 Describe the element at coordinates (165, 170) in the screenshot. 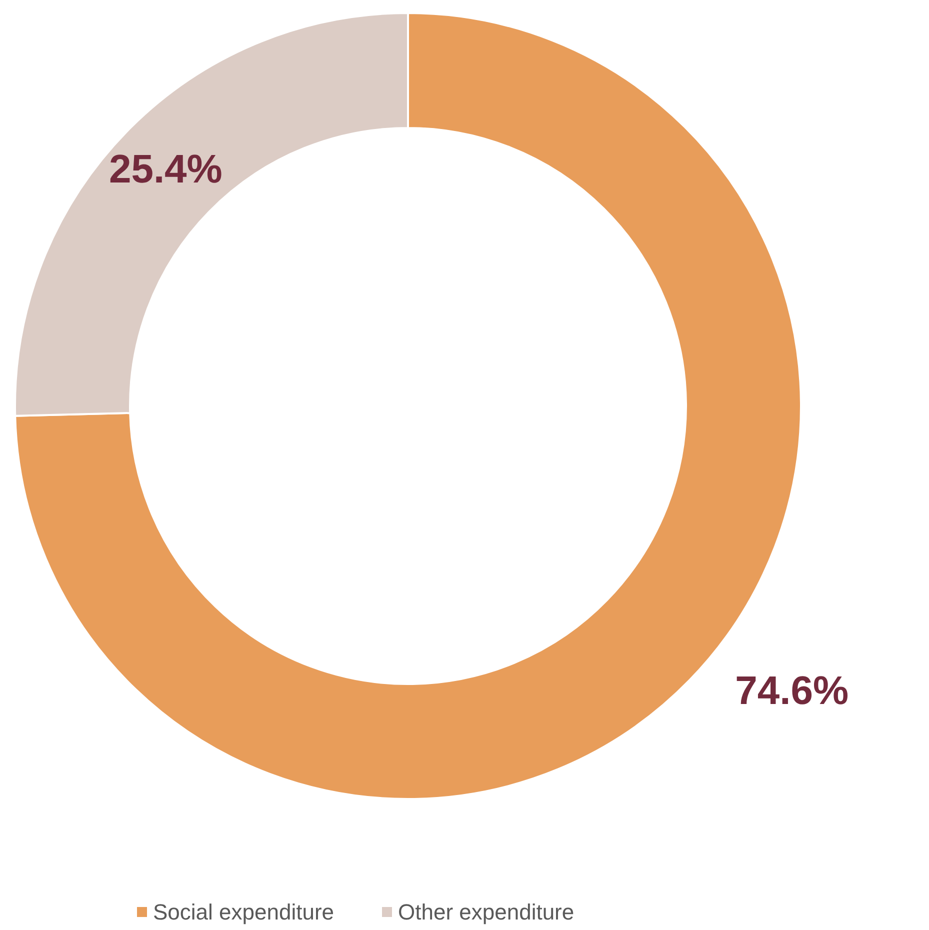

I see `data-label: 25.4%` at that location.